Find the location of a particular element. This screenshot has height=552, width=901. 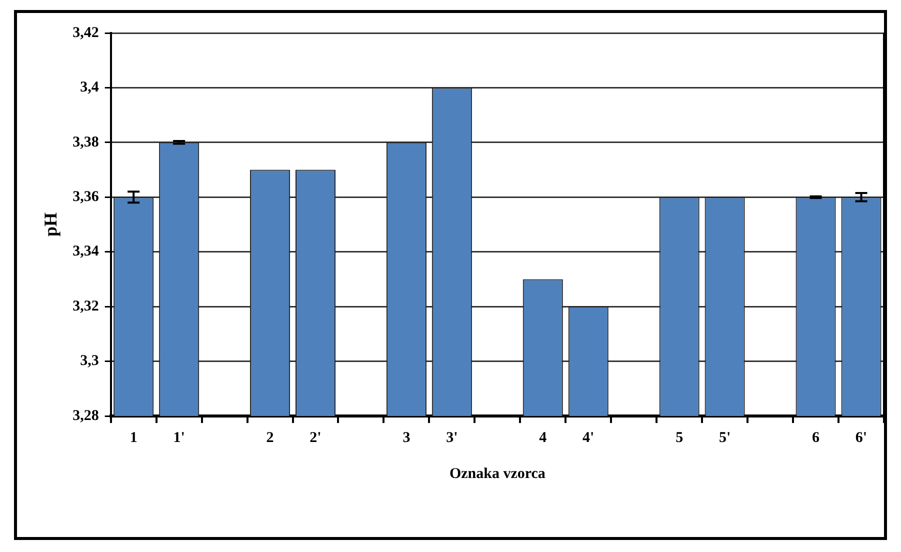

y-tick-label: 3,3 is located at coordinates (89, 361).